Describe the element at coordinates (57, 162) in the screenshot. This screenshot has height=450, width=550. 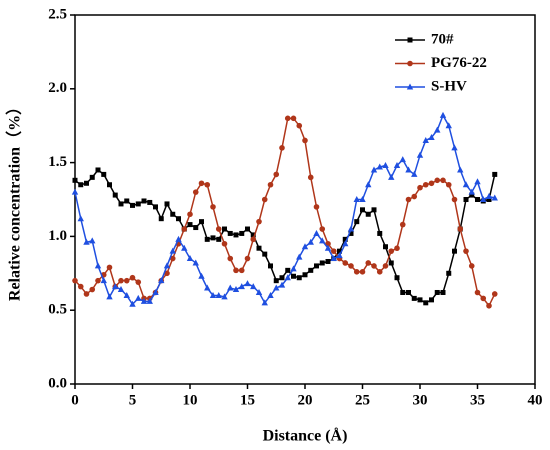
I see `y-tick-label: 1.5` at that location.